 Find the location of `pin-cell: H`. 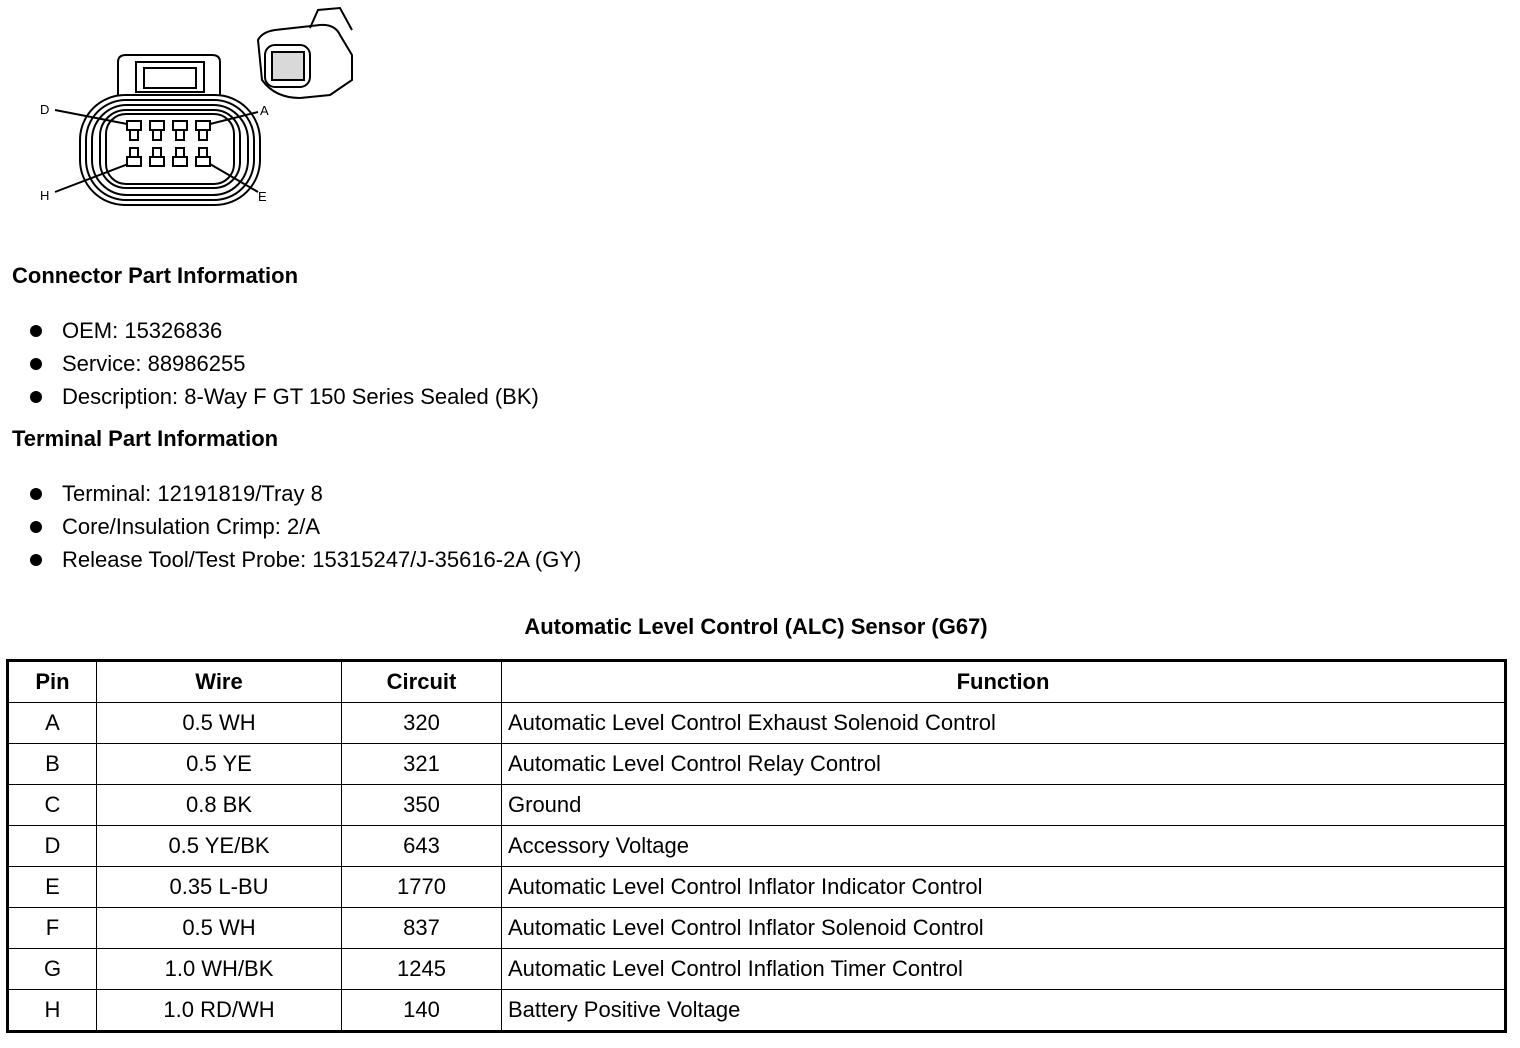

pin-cell: H is located at coordinates (52, 1010).